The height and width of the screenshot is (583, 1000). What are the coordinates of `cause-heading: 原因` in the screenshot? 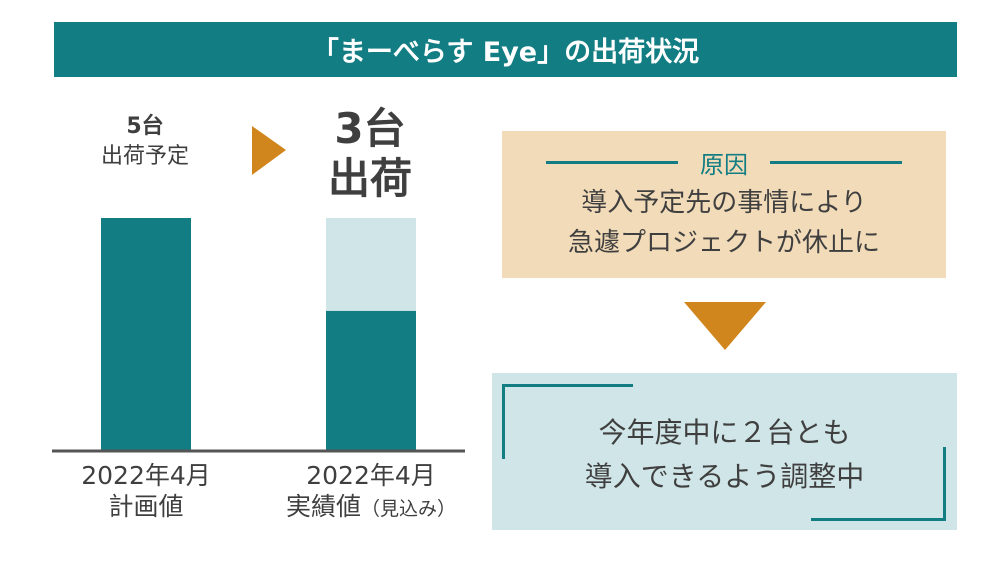 It's located at (724, 162).